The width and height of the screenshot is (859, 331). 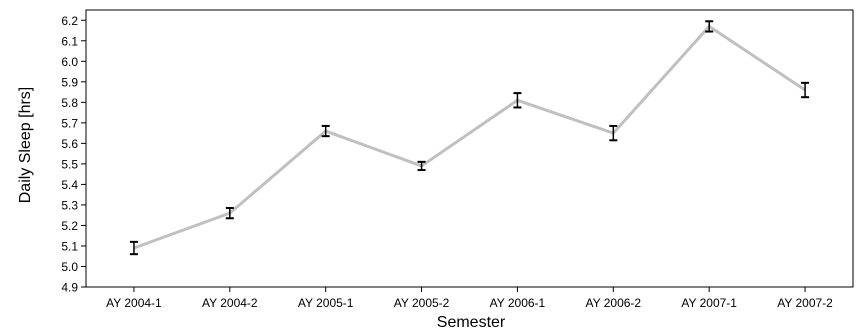 I want to click on y-tick-label: 5.0, so click(x=69, y=267).